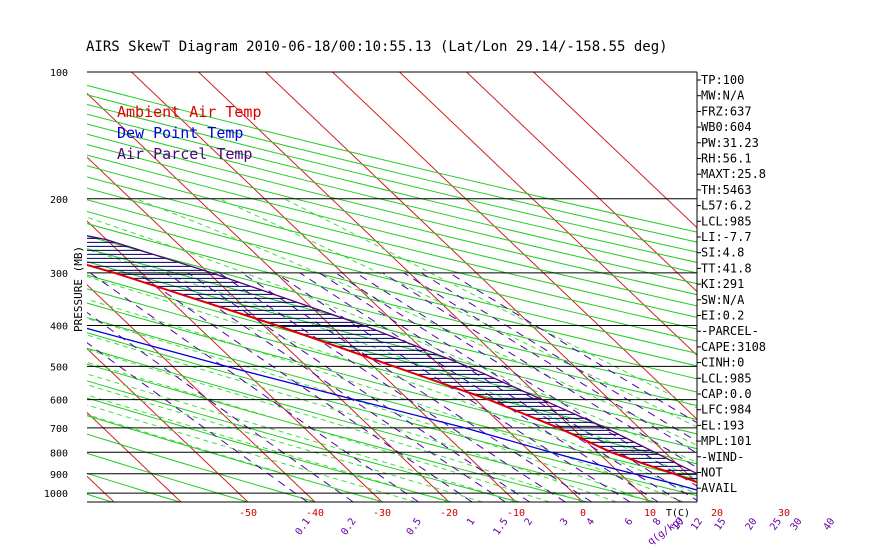  Describe the element at coordinates (303, 526) in the screenshot. I see `mixing-ratio-tick-label: 0.1` at that location.